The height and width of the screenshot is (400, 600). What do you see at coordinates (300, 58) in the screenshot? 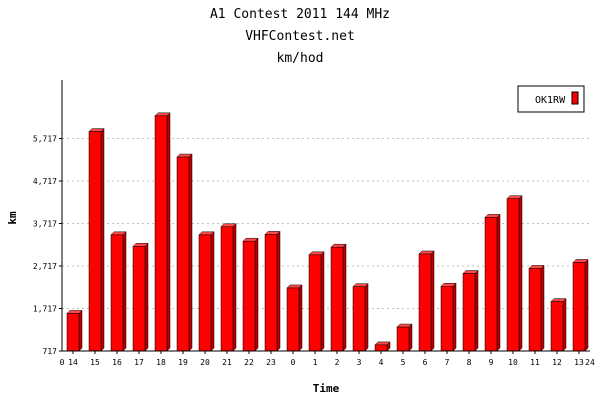
I see `chart-subtitle-units: km/hod` at bounding box center [300, 58].